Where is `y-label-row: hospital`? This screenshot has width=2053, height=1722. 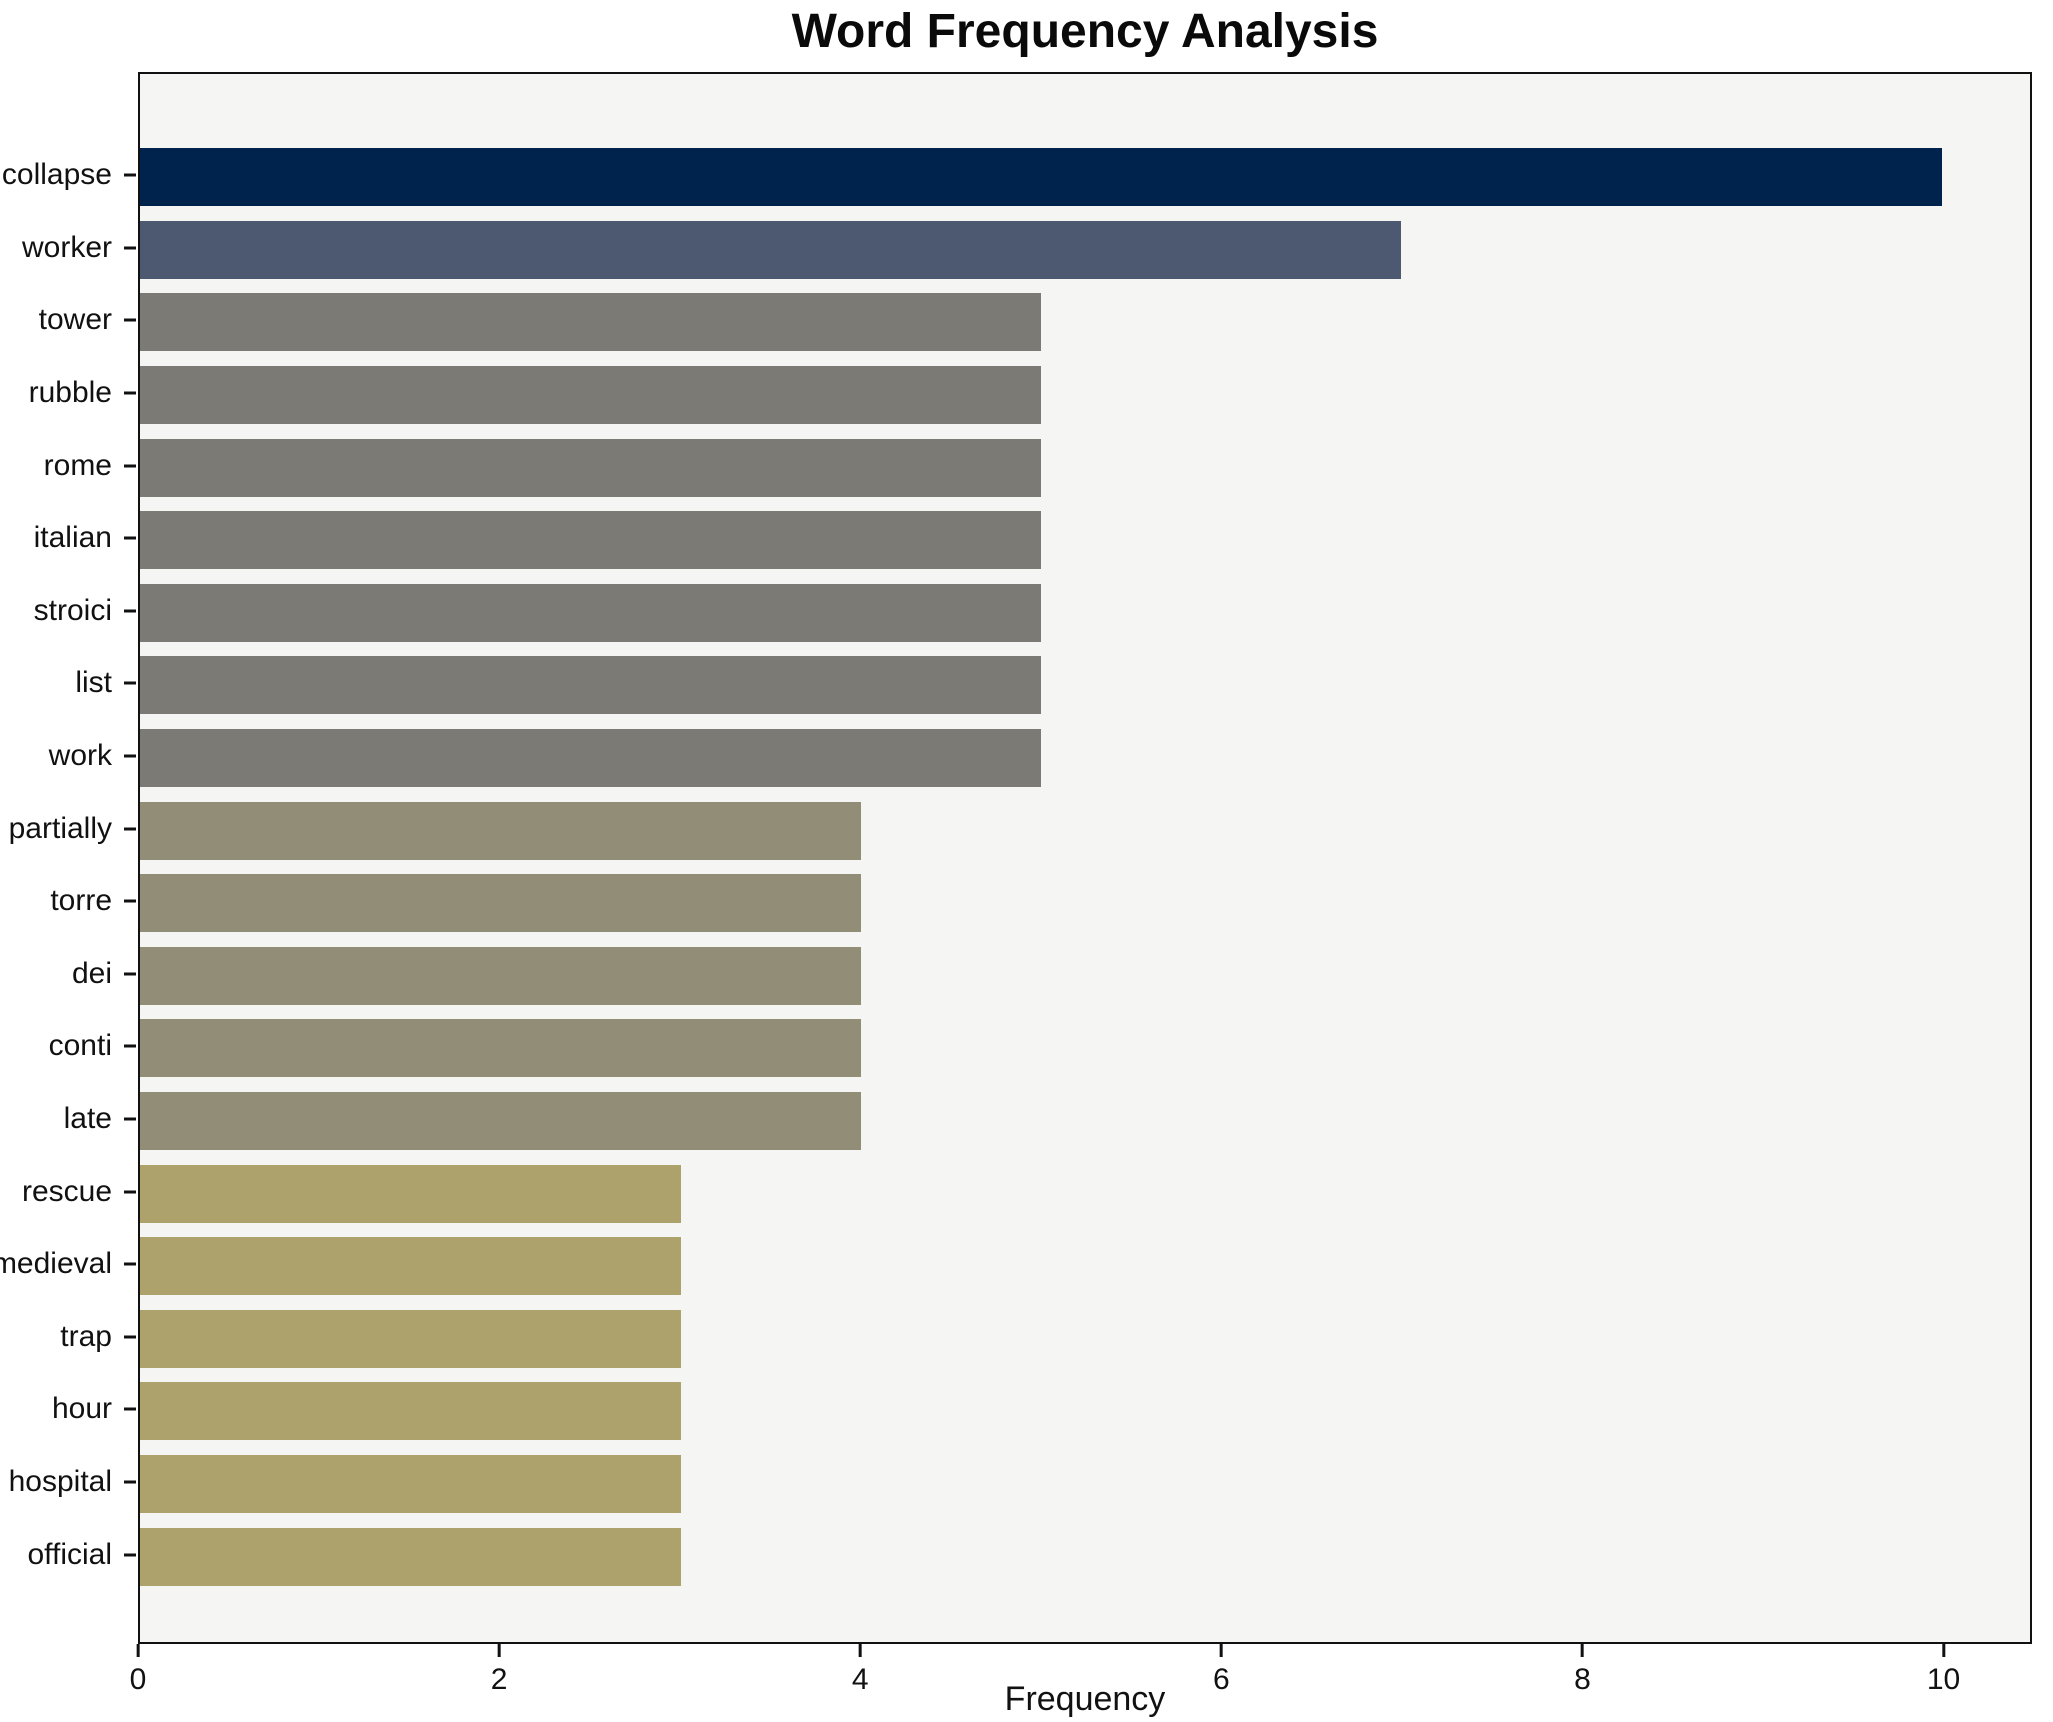 y-label-row: hospital is located at coordinates (69, 1482).